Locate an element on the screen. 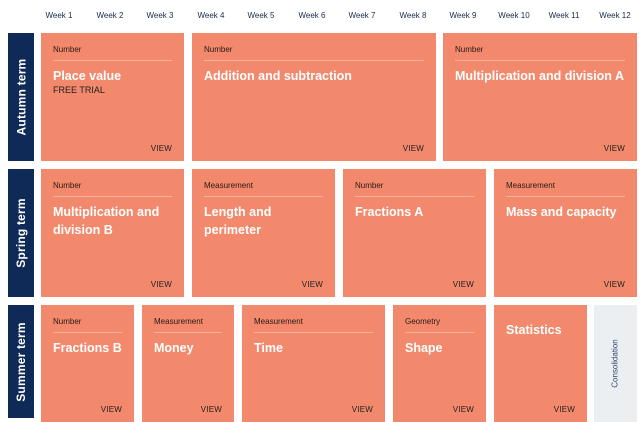 This screenshot has width=643, height=422. week-label: Week 7 is located at coordinates (362, 15).